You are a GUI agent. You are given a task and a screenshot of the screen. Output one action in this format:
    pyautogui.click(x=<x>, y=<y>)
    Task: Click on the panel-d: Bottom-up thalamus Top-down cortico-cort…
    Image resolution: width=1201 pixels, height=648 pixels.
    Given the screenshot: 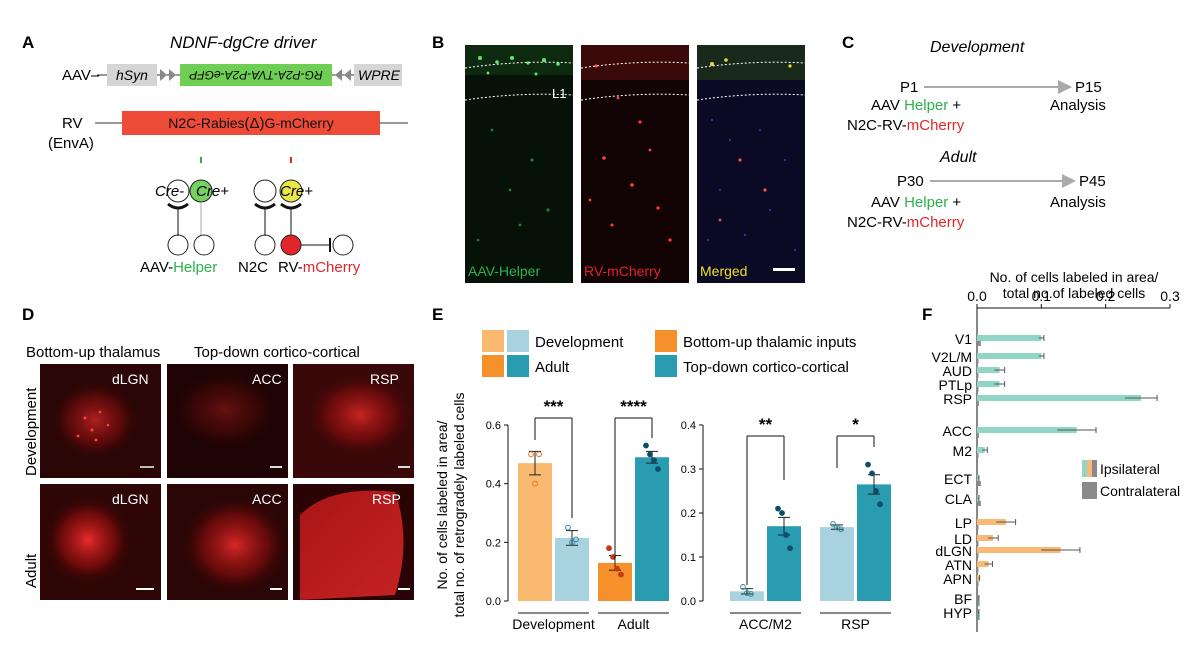 What is the action you would take?
    pyautogui.click(x=219, y=472)
    